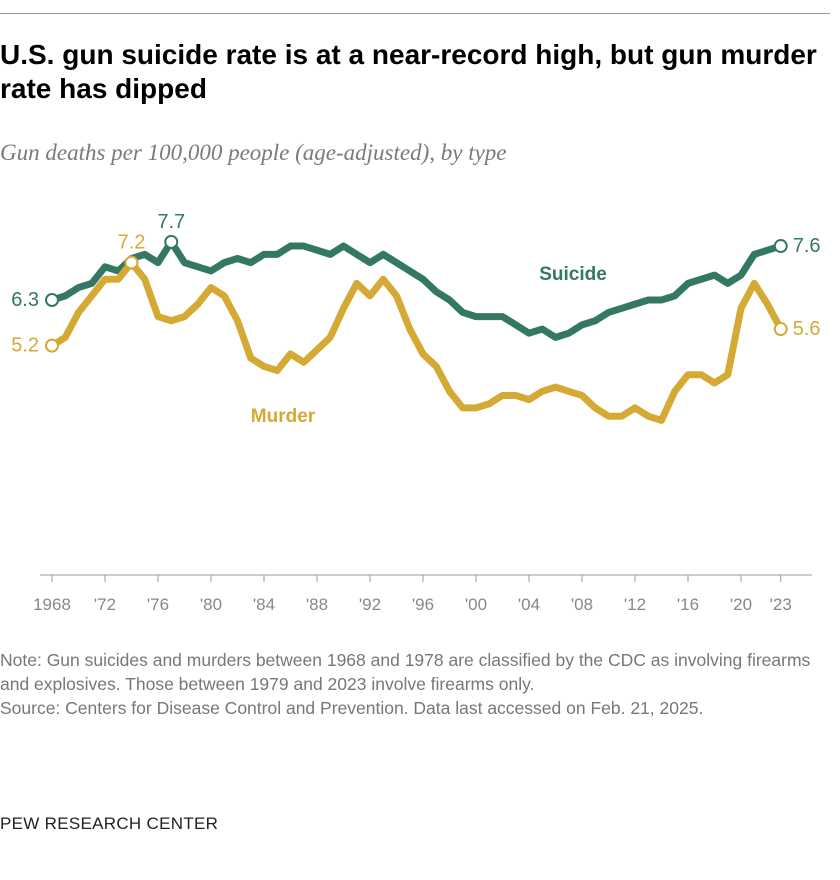 This screenshot has width=840, height=880. Describe the element at coordinates (423, 604) in the screenshot. I see `x-tick-label: '96` at that location.